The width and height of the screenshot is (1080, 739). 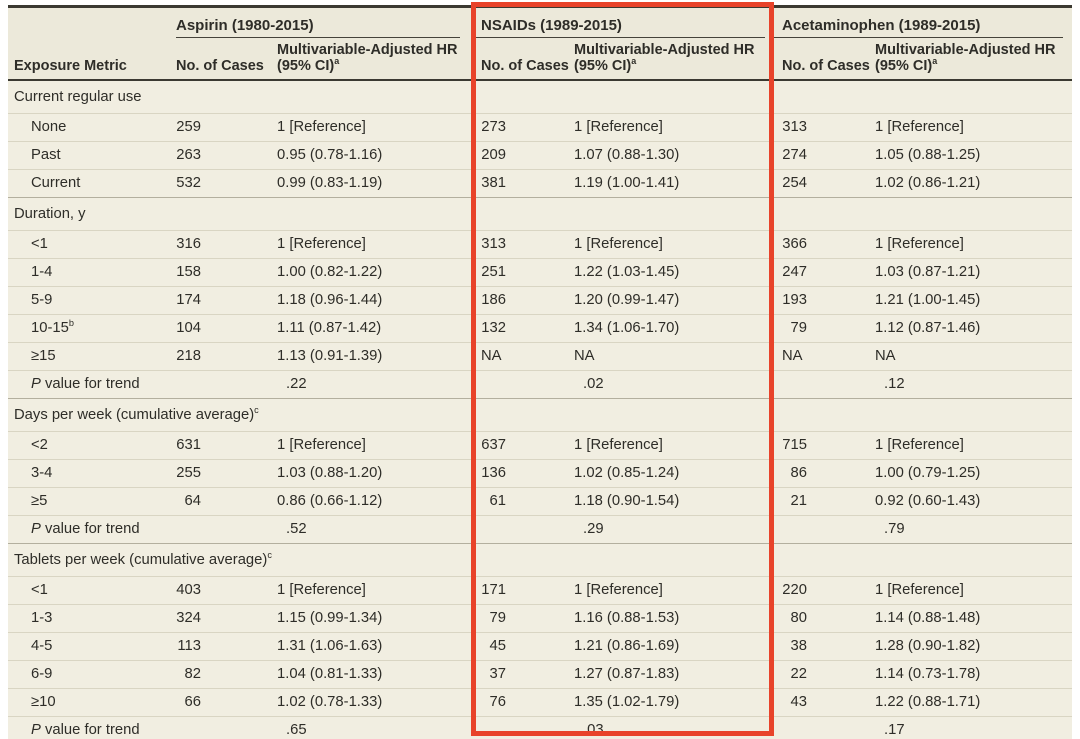 What do you see at coordinates (136, 413) in the screenshot?
I see `section-label: Days per week (cumulative average)c` at bounding box center [136, 413].